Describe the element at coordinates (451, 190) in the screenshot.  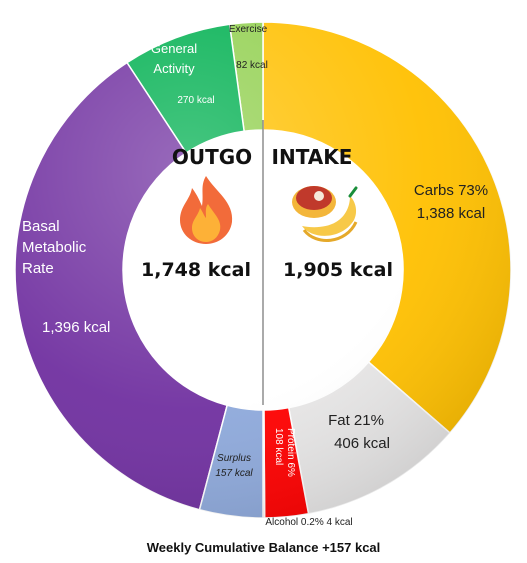
I see `carbs-name-label: Carbs 73%` at that location.